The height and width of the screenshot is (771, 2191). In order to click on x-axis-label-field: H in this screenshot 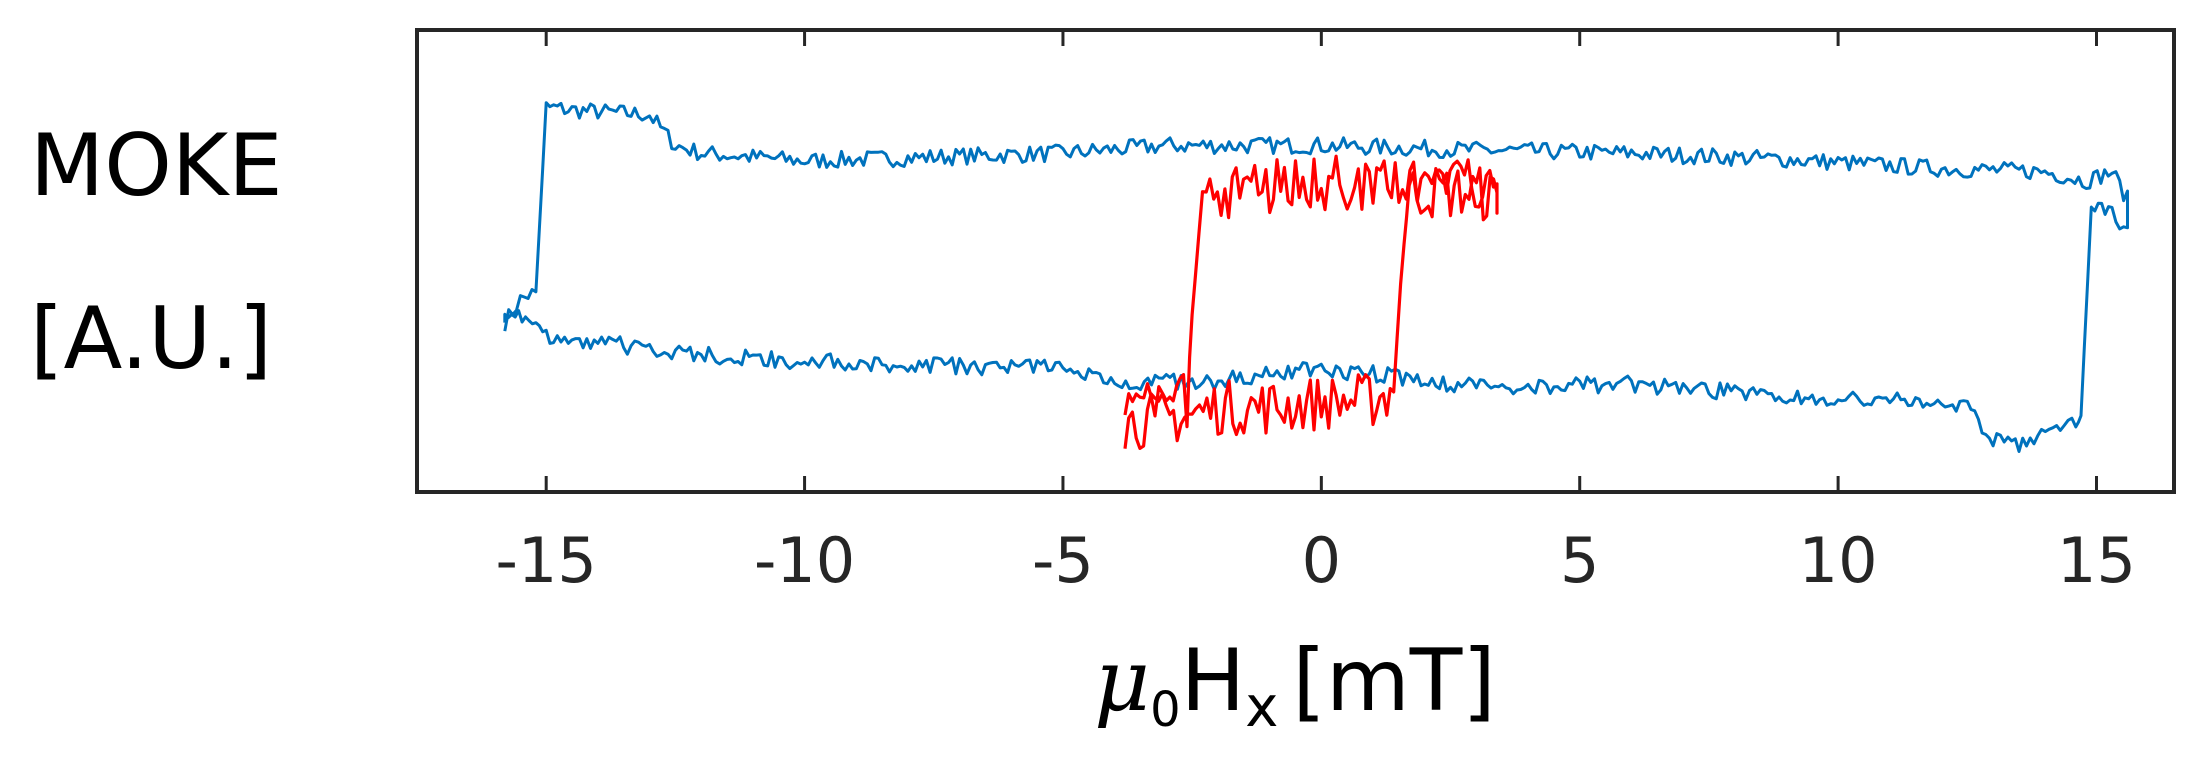, I will do `click(1213, 681)`.